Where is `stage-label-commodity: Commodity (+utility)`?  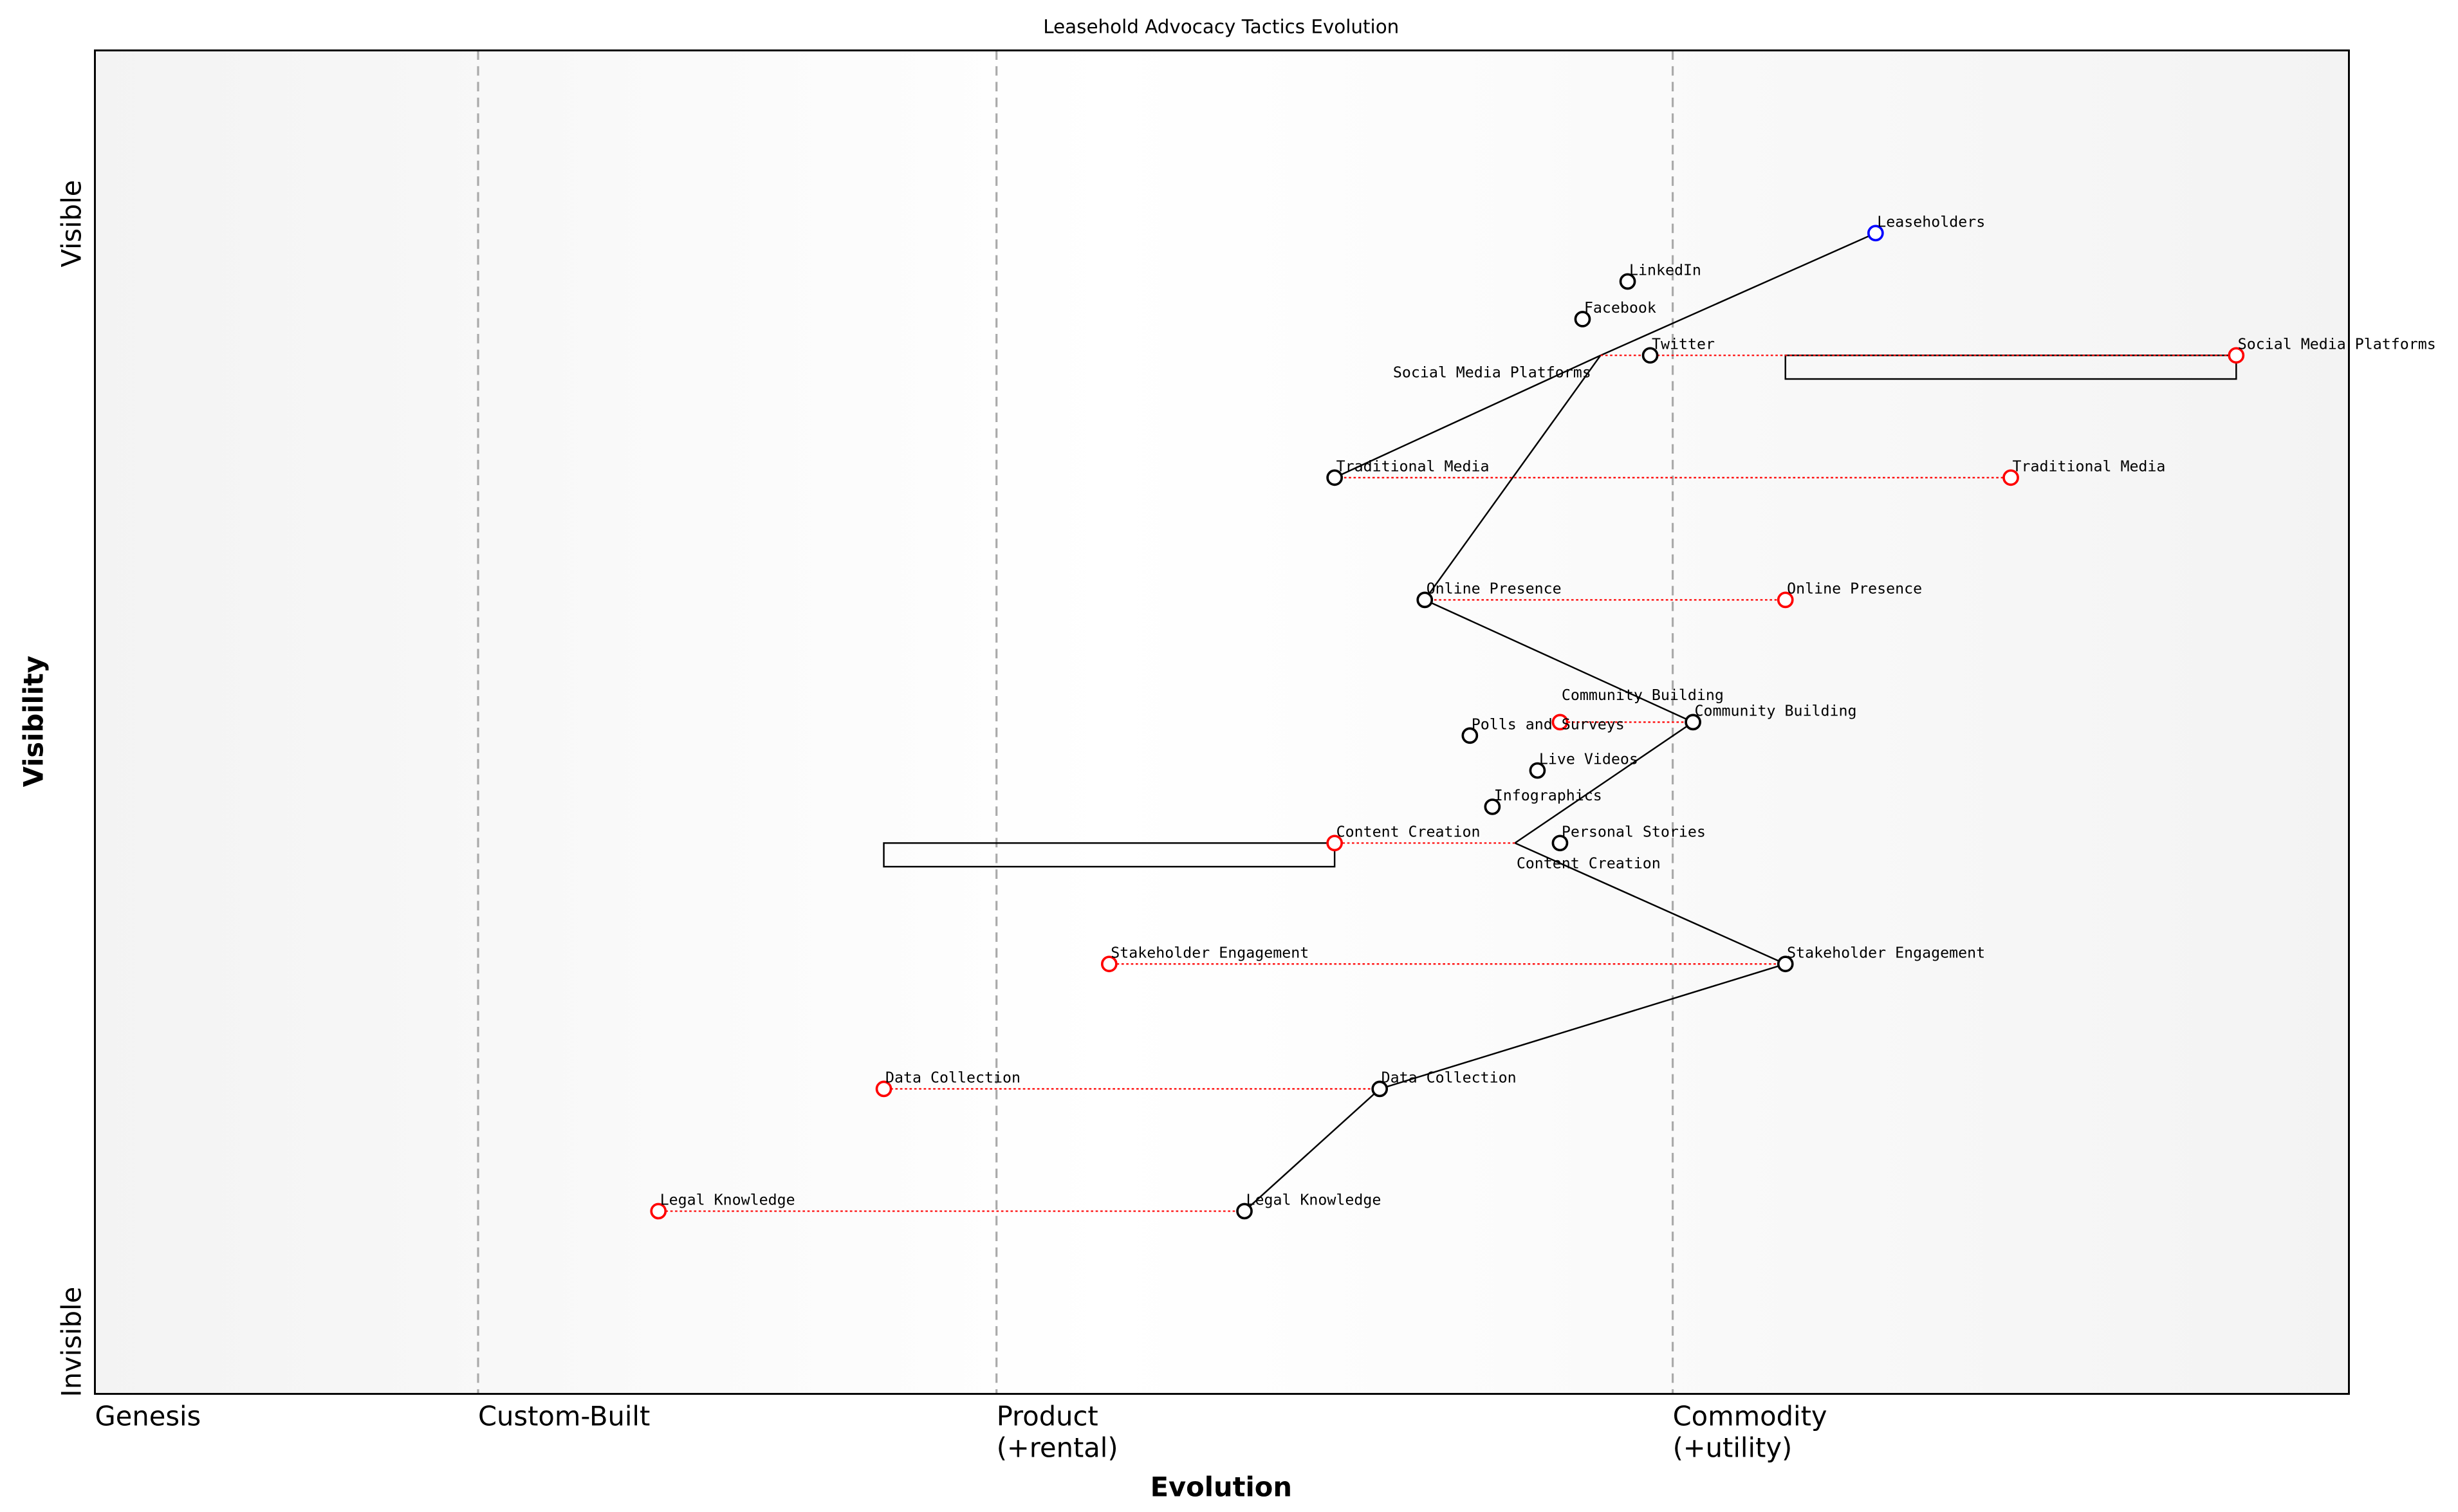
stage-label-commodity: Commodity (+utility) is located at coordinates (1750, 1431).